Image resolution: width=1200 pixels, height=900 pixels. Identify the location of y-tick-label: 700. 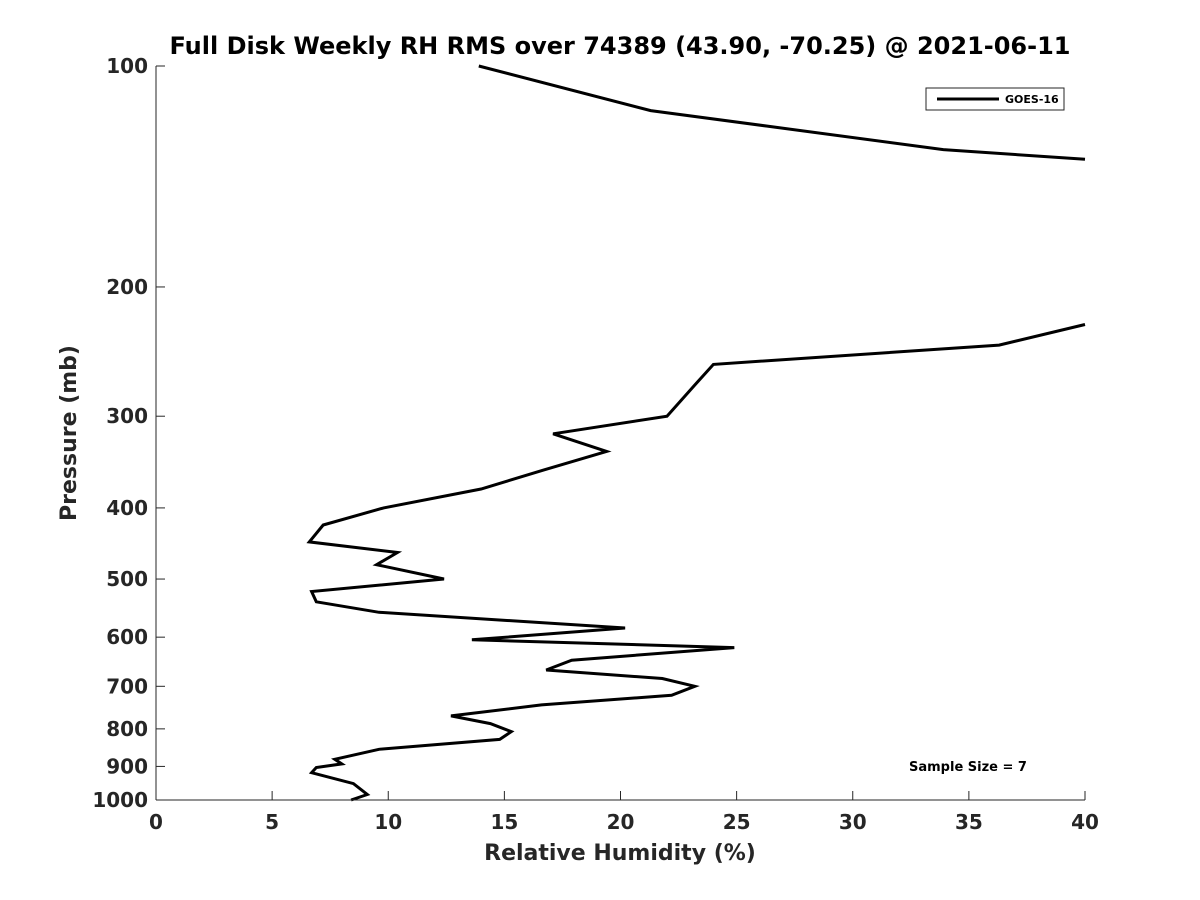
(127, 686).